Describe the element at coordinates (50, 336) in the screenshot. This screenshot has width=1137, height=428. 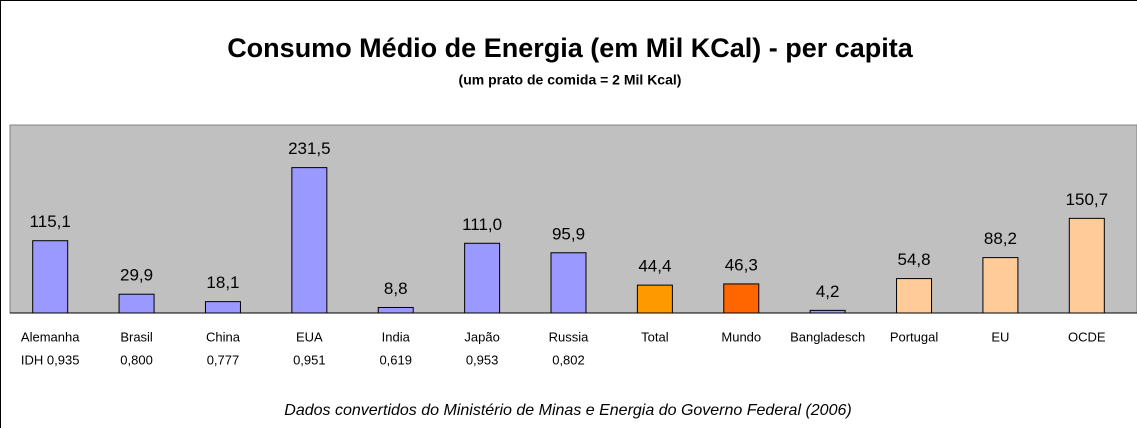
I see `x-tick-label: Alemanha` at that location.